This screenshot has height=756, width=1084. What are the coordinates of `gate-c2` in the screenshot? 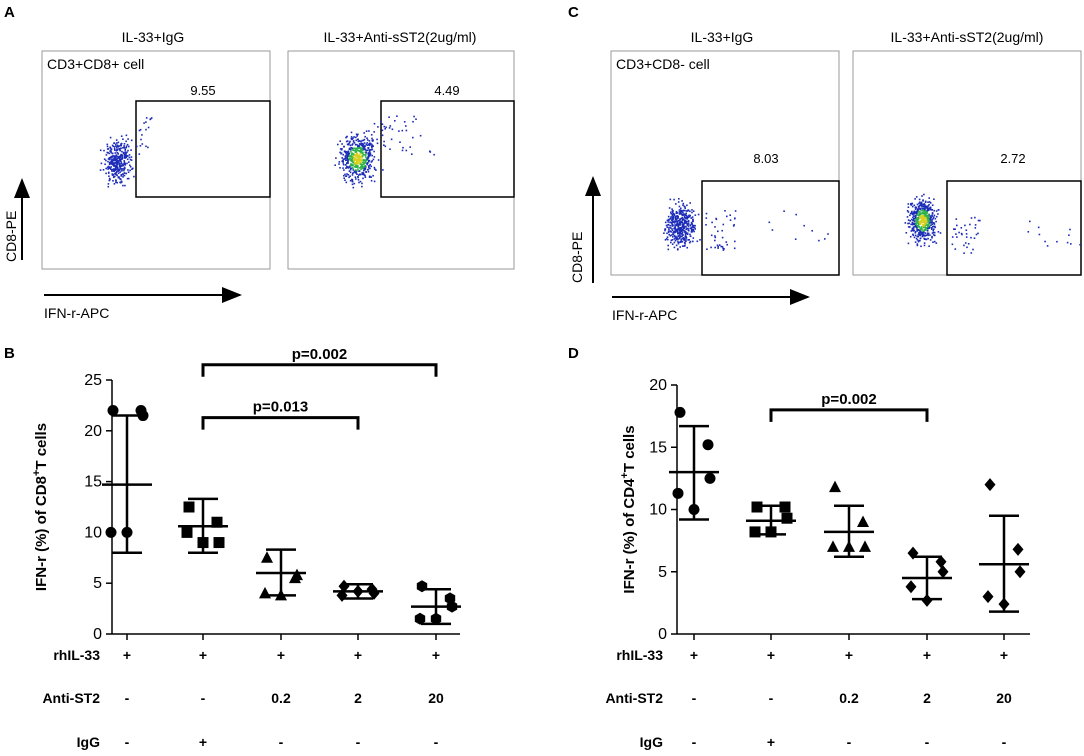 It's located at (1014, 228).